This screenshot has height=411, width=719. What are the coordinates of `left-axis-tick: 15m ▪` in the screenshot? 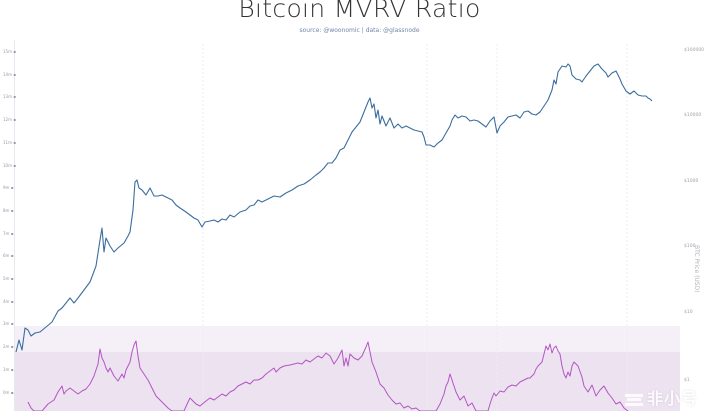 It's located at (9, 51).